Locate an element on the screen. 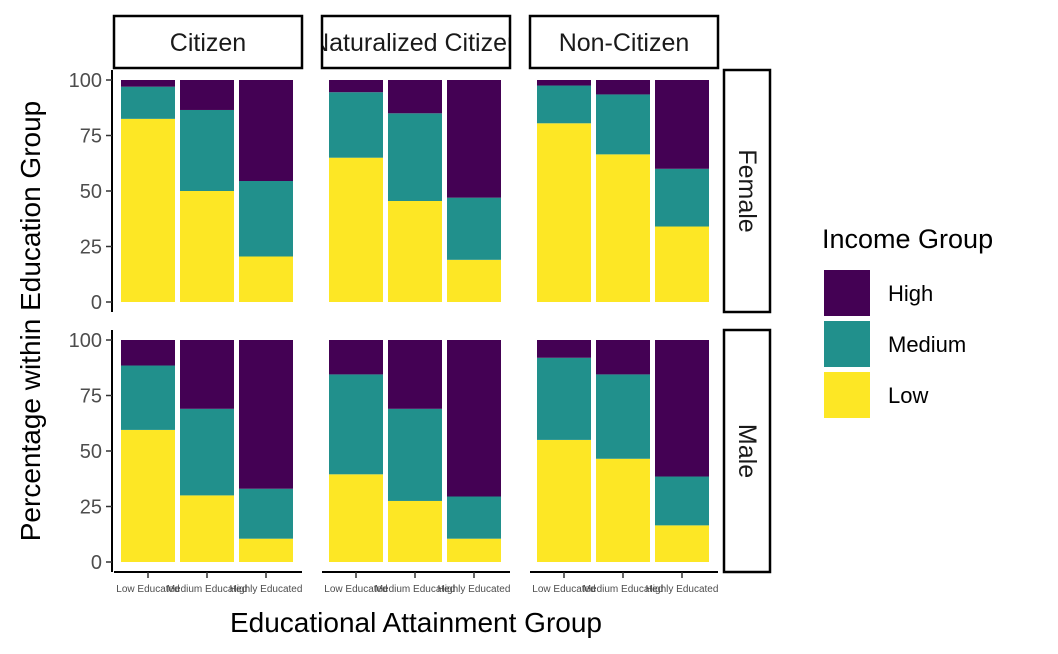 This screenshot has height=654, width=1058. panel-male-non-citizen is located at coordinates (623, 451).